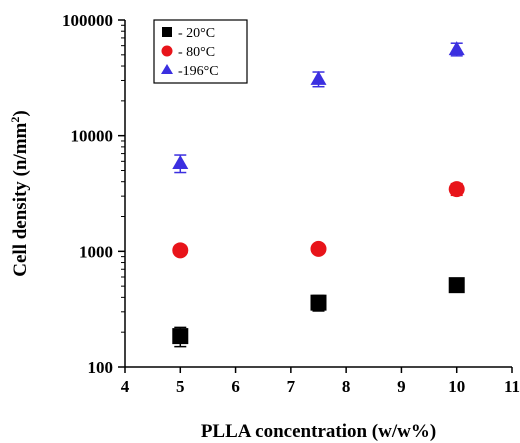  I want to click on legend-item: -196°C, so click(190, 71).